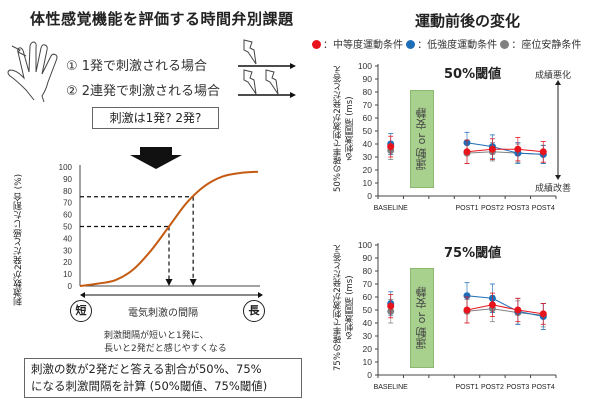  What do you see at coordinates (67, 179) in the screenshot?
I see `curve-y-tick: 90` at bounding box center [67, 179].